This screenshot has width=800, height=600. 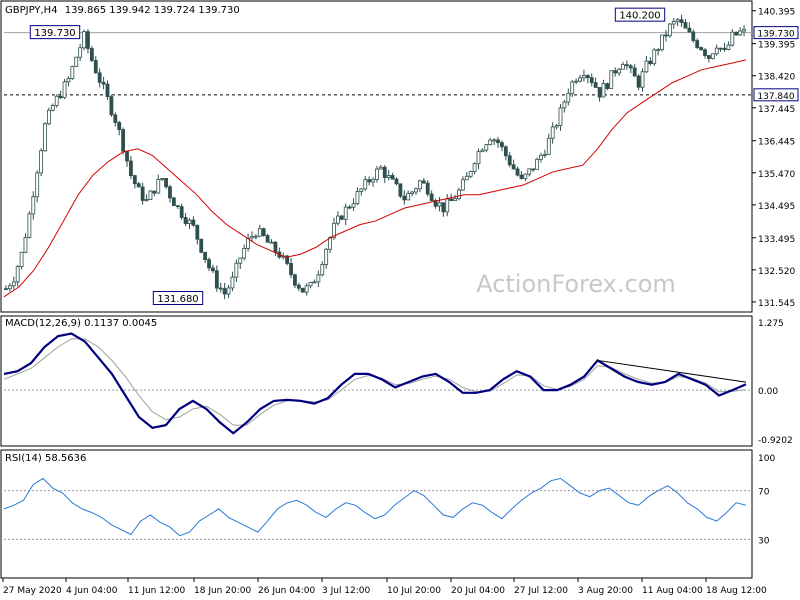 What do you see at coordinates (45, 458) in the screenshot?
I see `rsi-panel-title: RSI(14) 58.5636` at bounding box center [45, 458].